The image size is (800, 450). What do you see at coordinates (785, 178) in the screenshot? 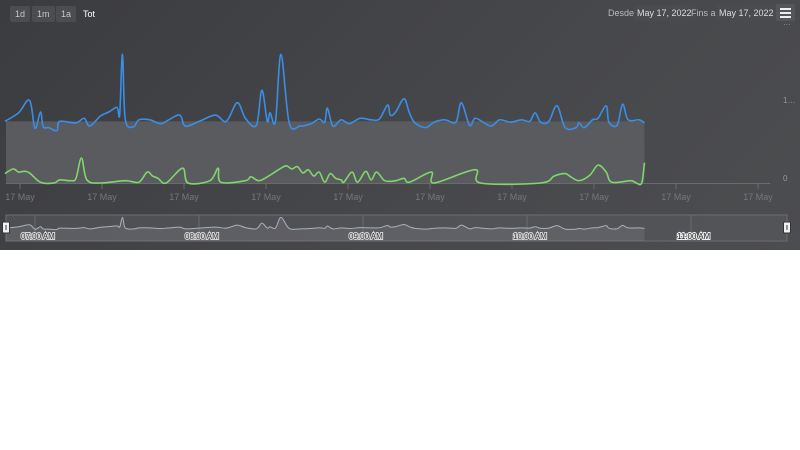
I see `y-tick-label-0: 0` at bounding box center [785, 178].